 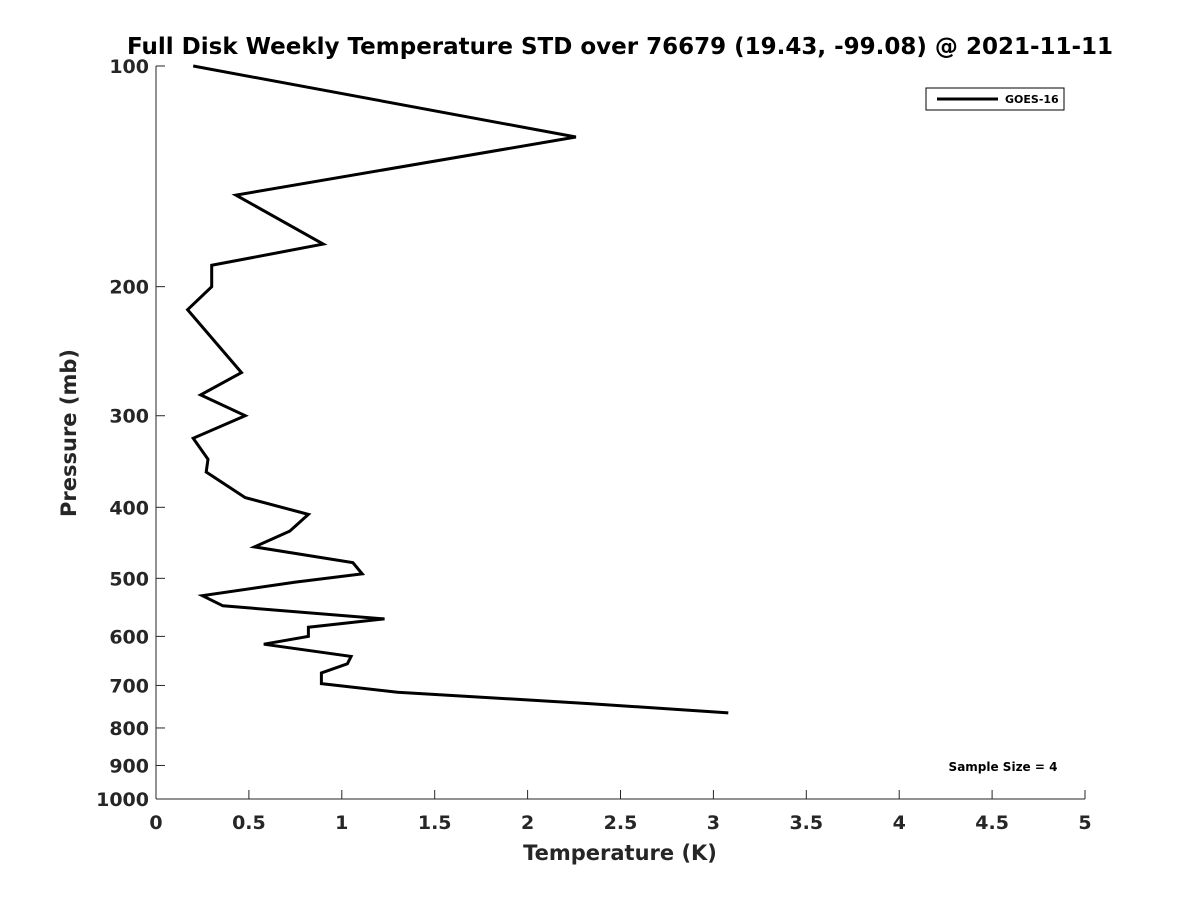 I want to click on legend: GOES-16, so click(x=995, y=99).